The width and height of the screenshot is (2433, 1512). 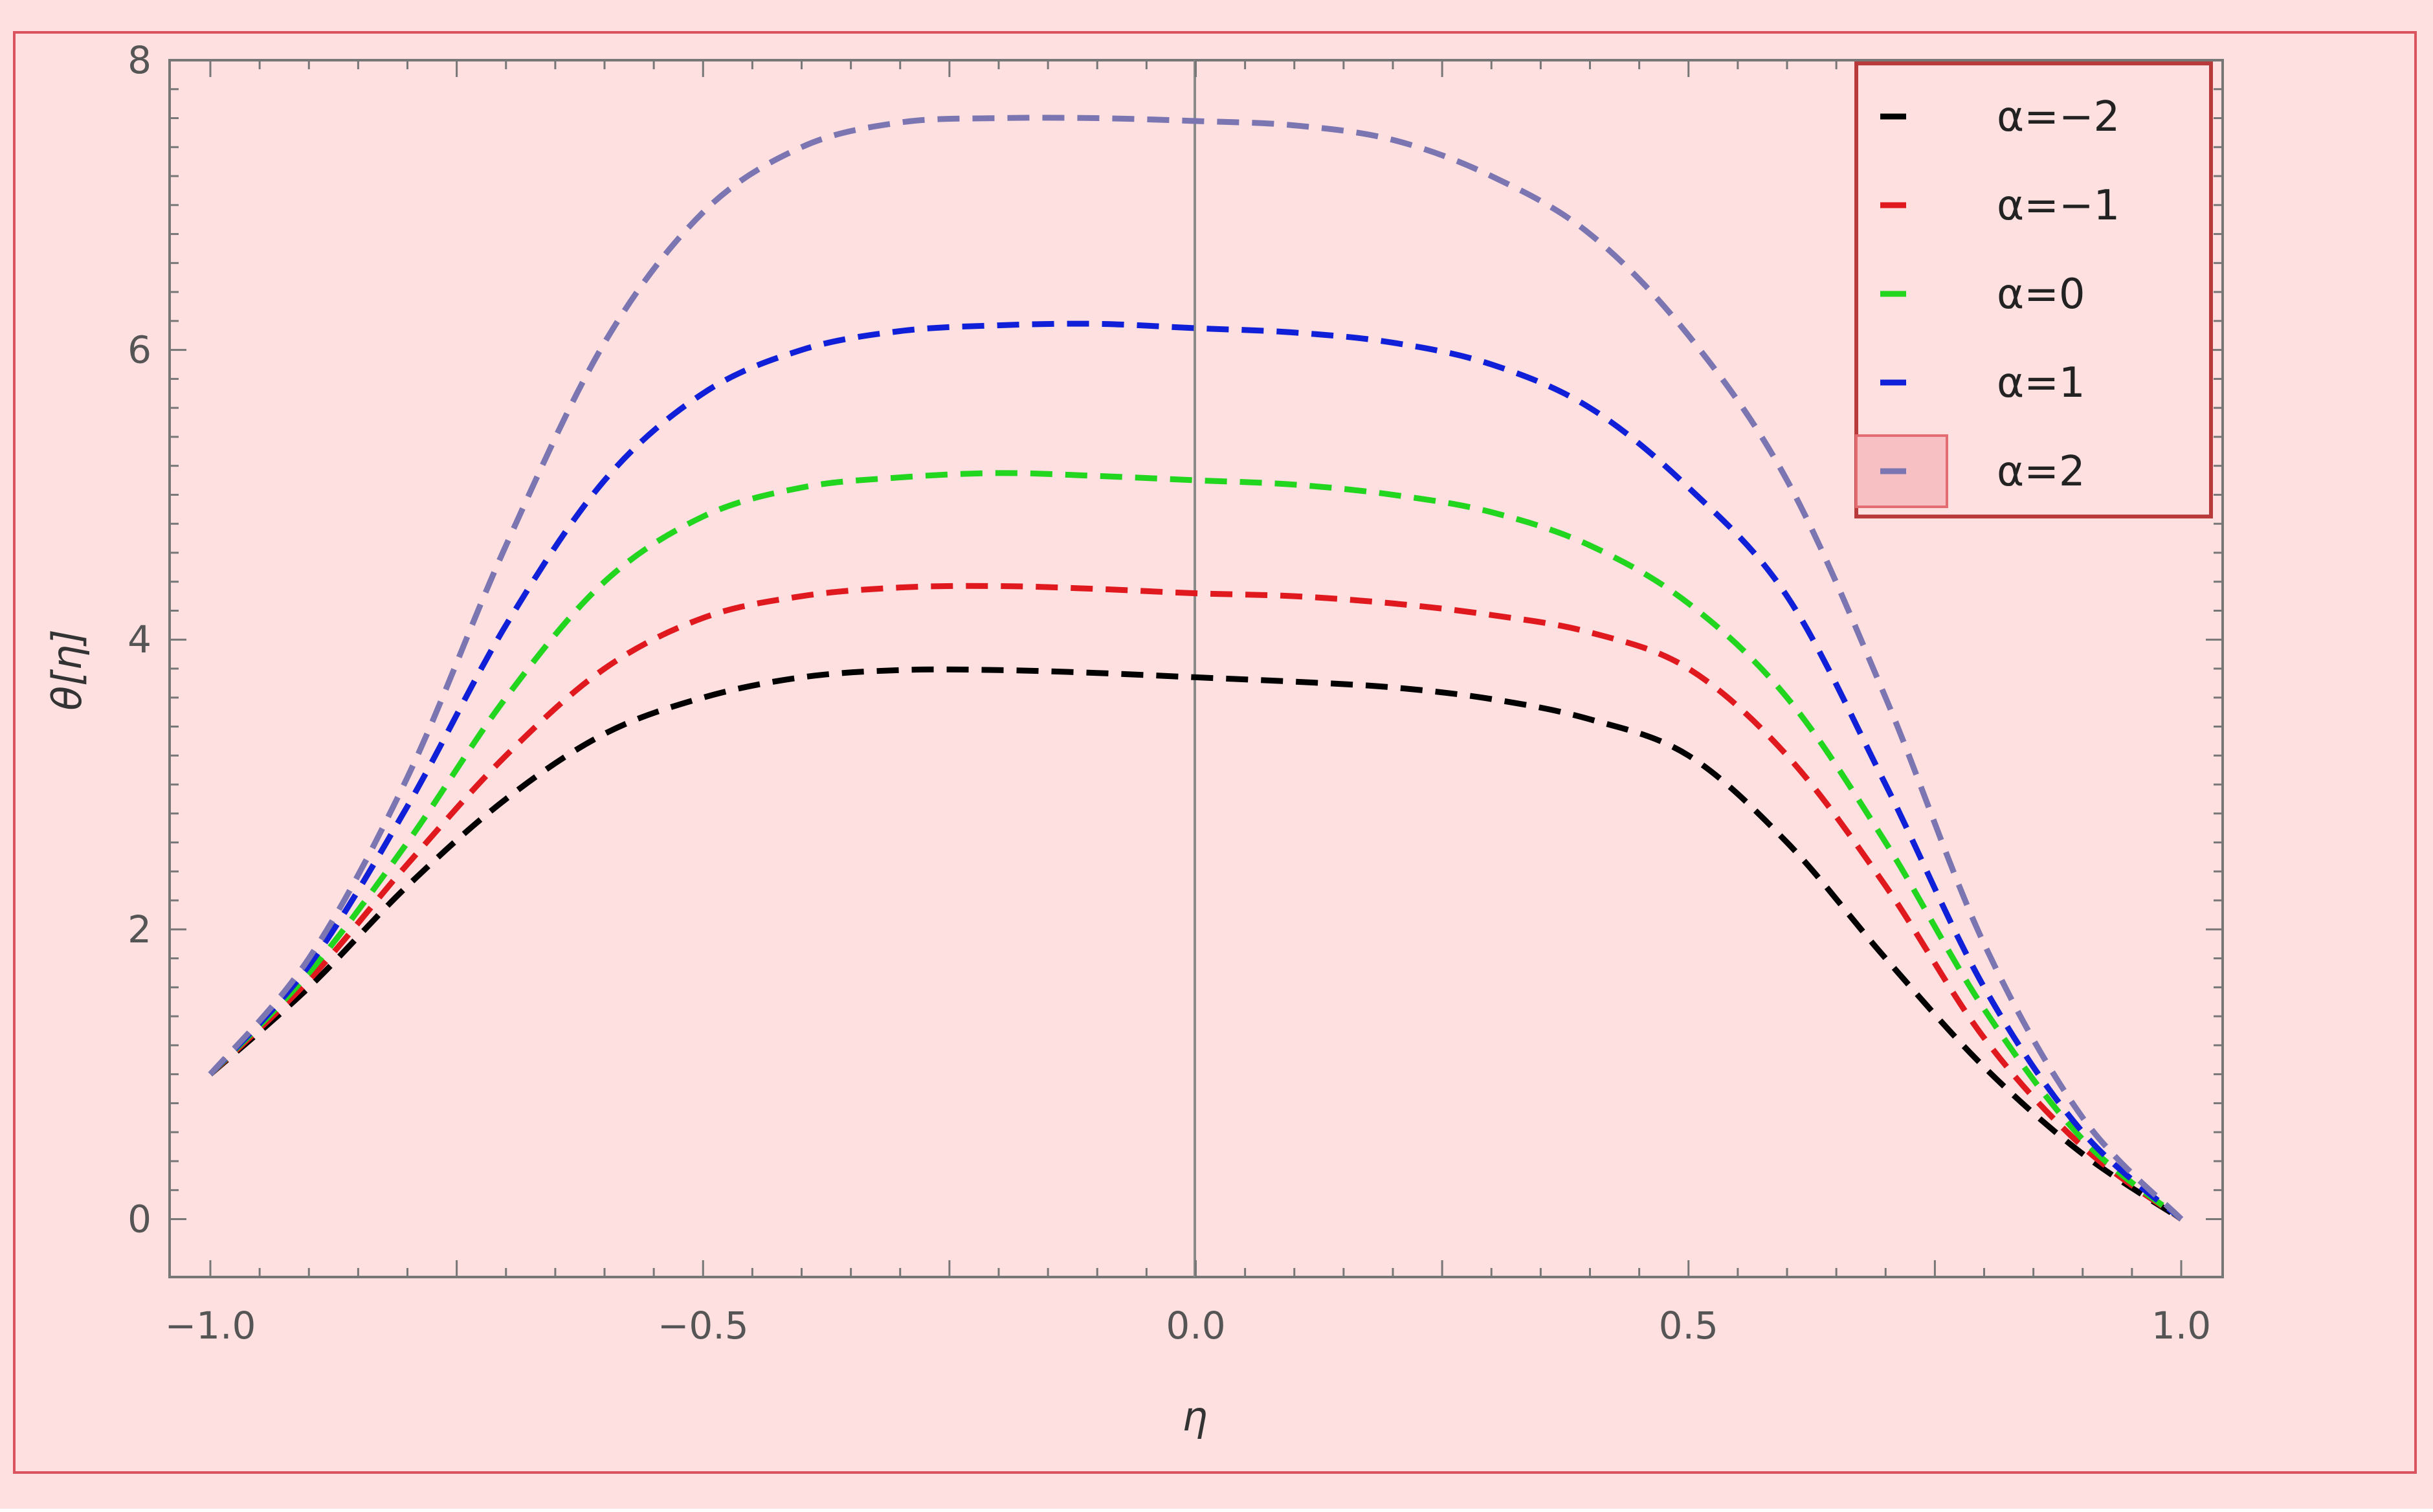 I want to click on x-tick-label: −0.5, so click(x=703, y=1326).